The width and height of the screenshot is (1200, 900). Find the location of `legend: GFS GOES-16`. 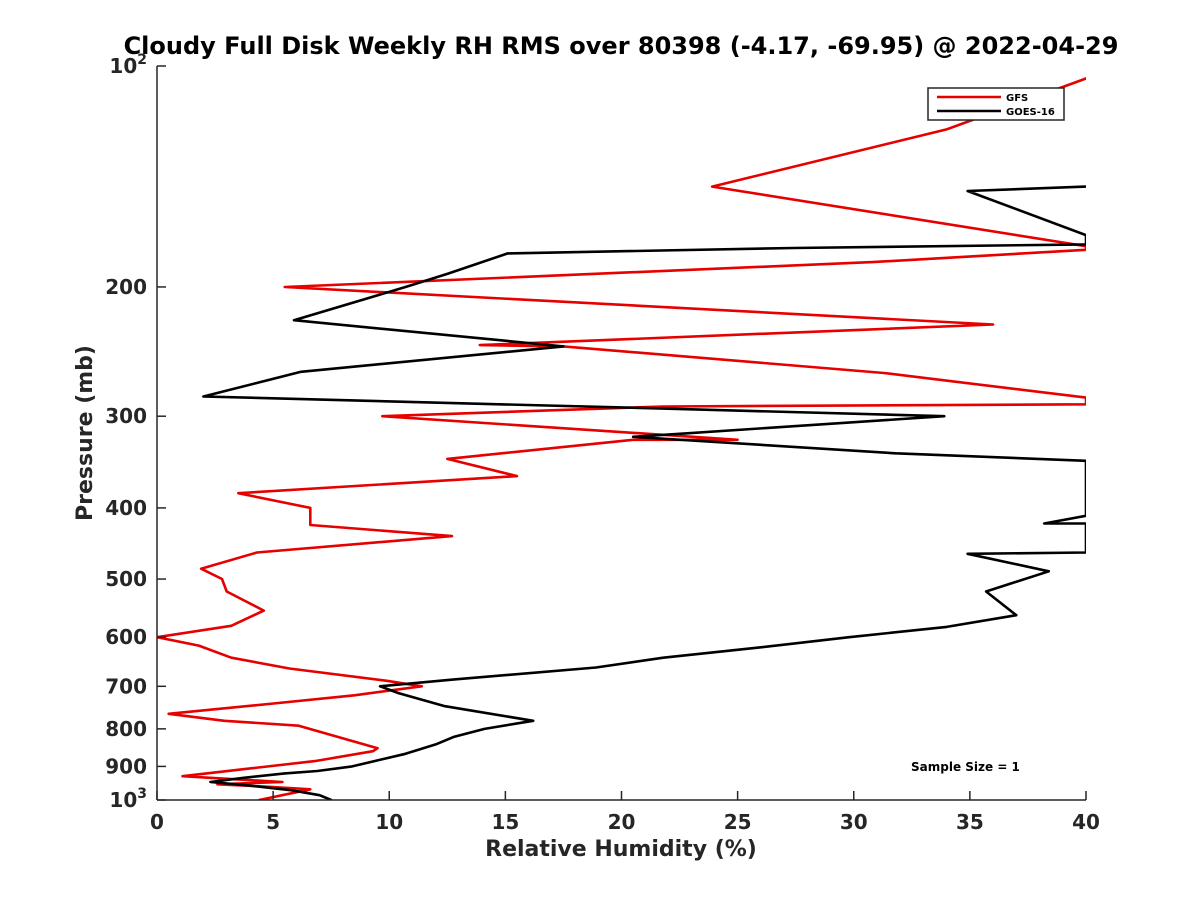

legend: GFS GOES-16 is located at coordinates (996, 104).